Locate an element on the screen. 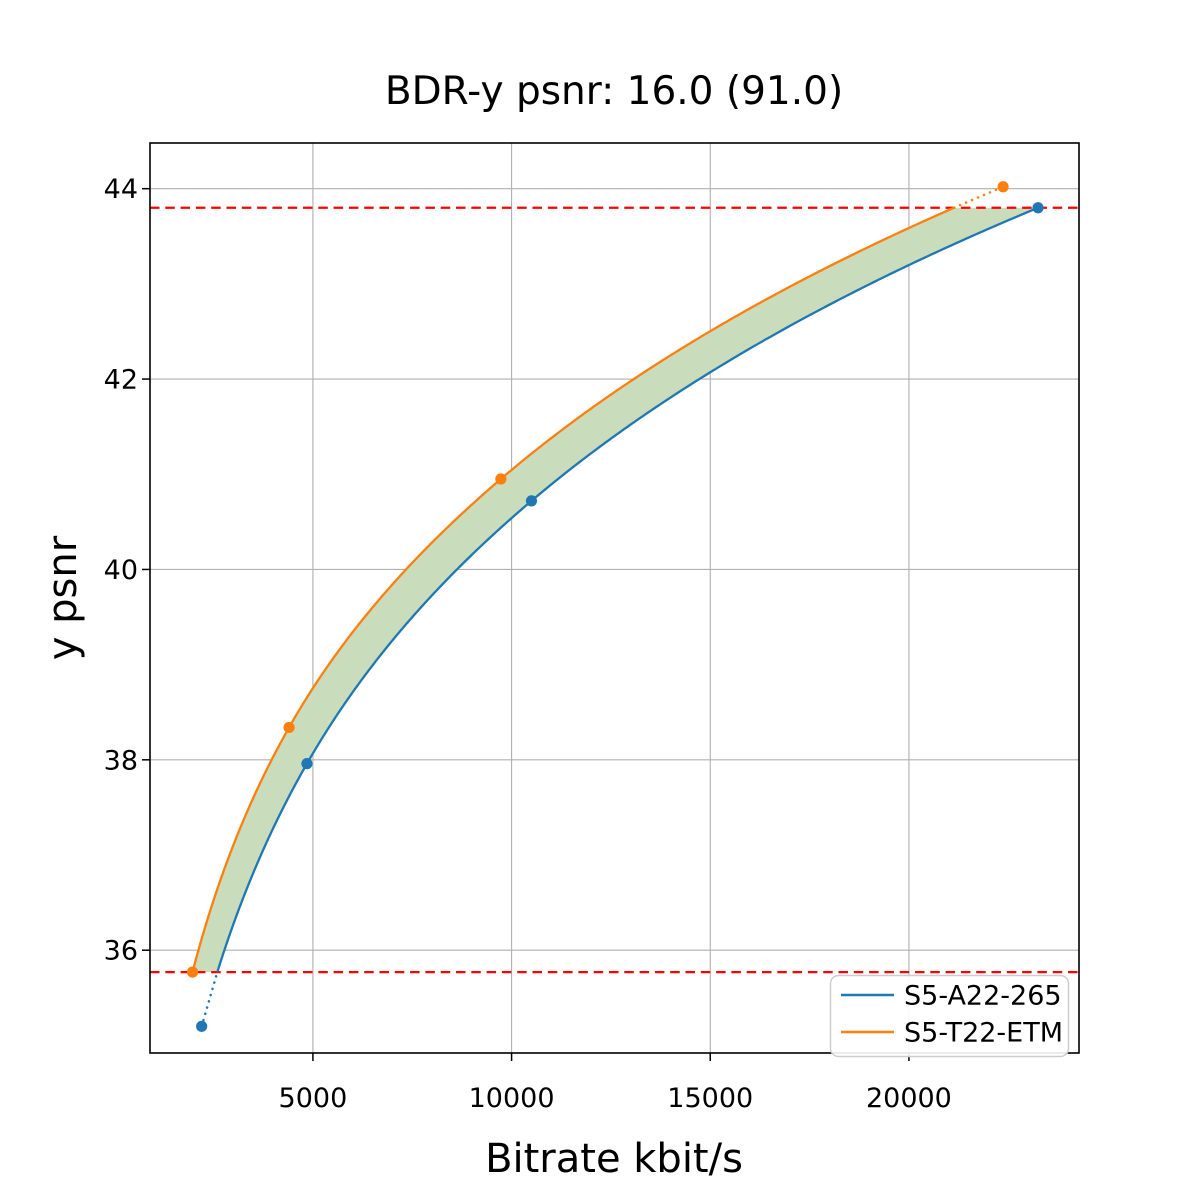 Image resolution: width=1200 pixels, height=1204 pixels. legend-label: S5-A22-265 is located at coordinates (983, 996).